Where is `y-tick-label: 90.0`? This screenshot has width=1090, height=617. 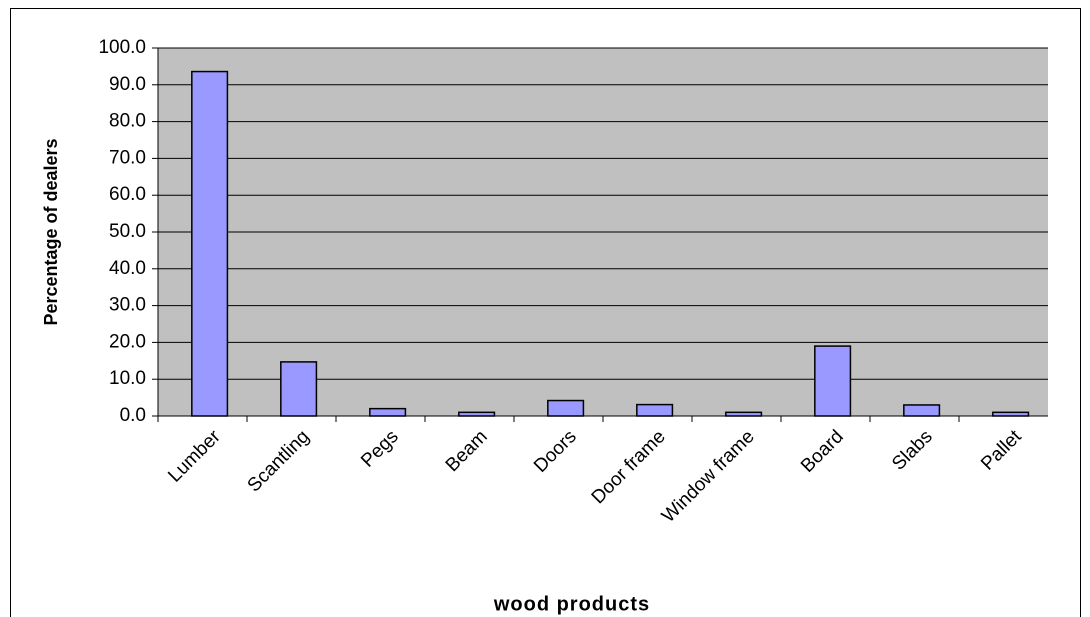 y-tick-label: 90.0 is located at coordinates (127, 84).